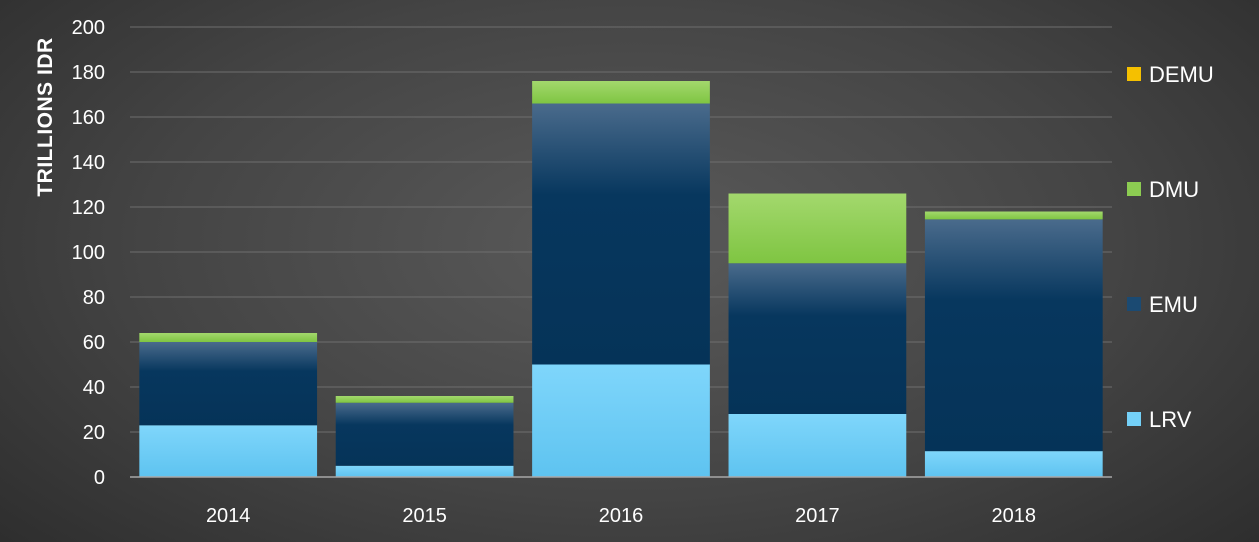 This screenshot has height=542, width=1259. Describe the element at coordinates (1174, 189) in the screenshot. I see `legend-label: DMU` at that location.